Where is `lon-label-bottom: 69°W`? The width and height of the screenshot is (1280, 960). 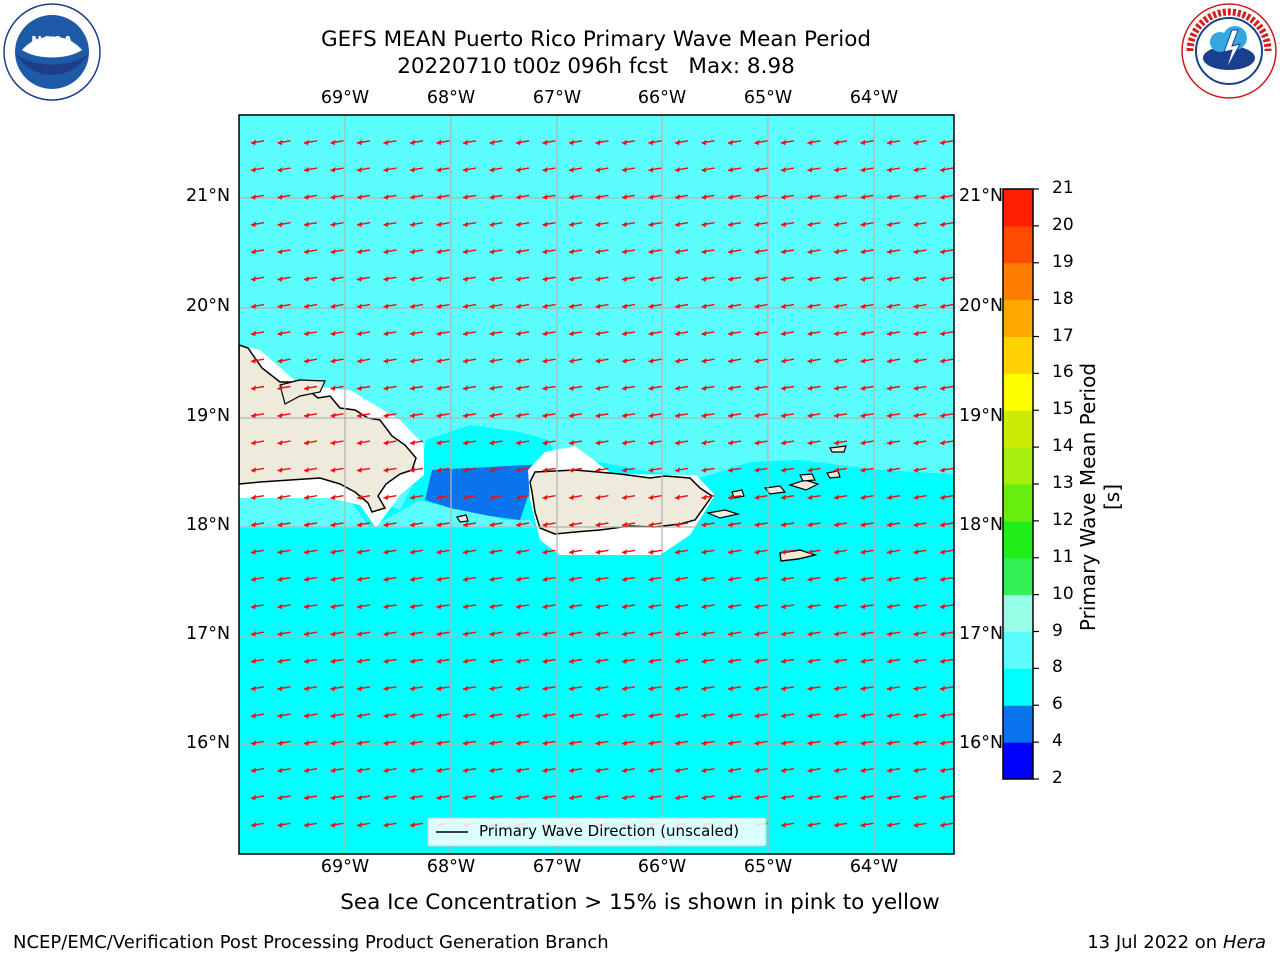 lon-label-bottom: 69°W is located at coordinates (345, 867).